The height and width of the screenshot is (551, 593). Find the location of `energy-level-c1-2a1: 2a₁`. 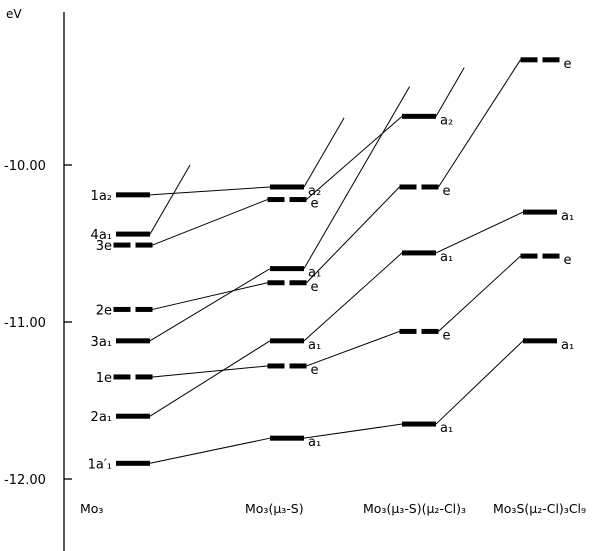

energy-level-c1-2a1: 2a₁ is located at coordinates (120, 417).